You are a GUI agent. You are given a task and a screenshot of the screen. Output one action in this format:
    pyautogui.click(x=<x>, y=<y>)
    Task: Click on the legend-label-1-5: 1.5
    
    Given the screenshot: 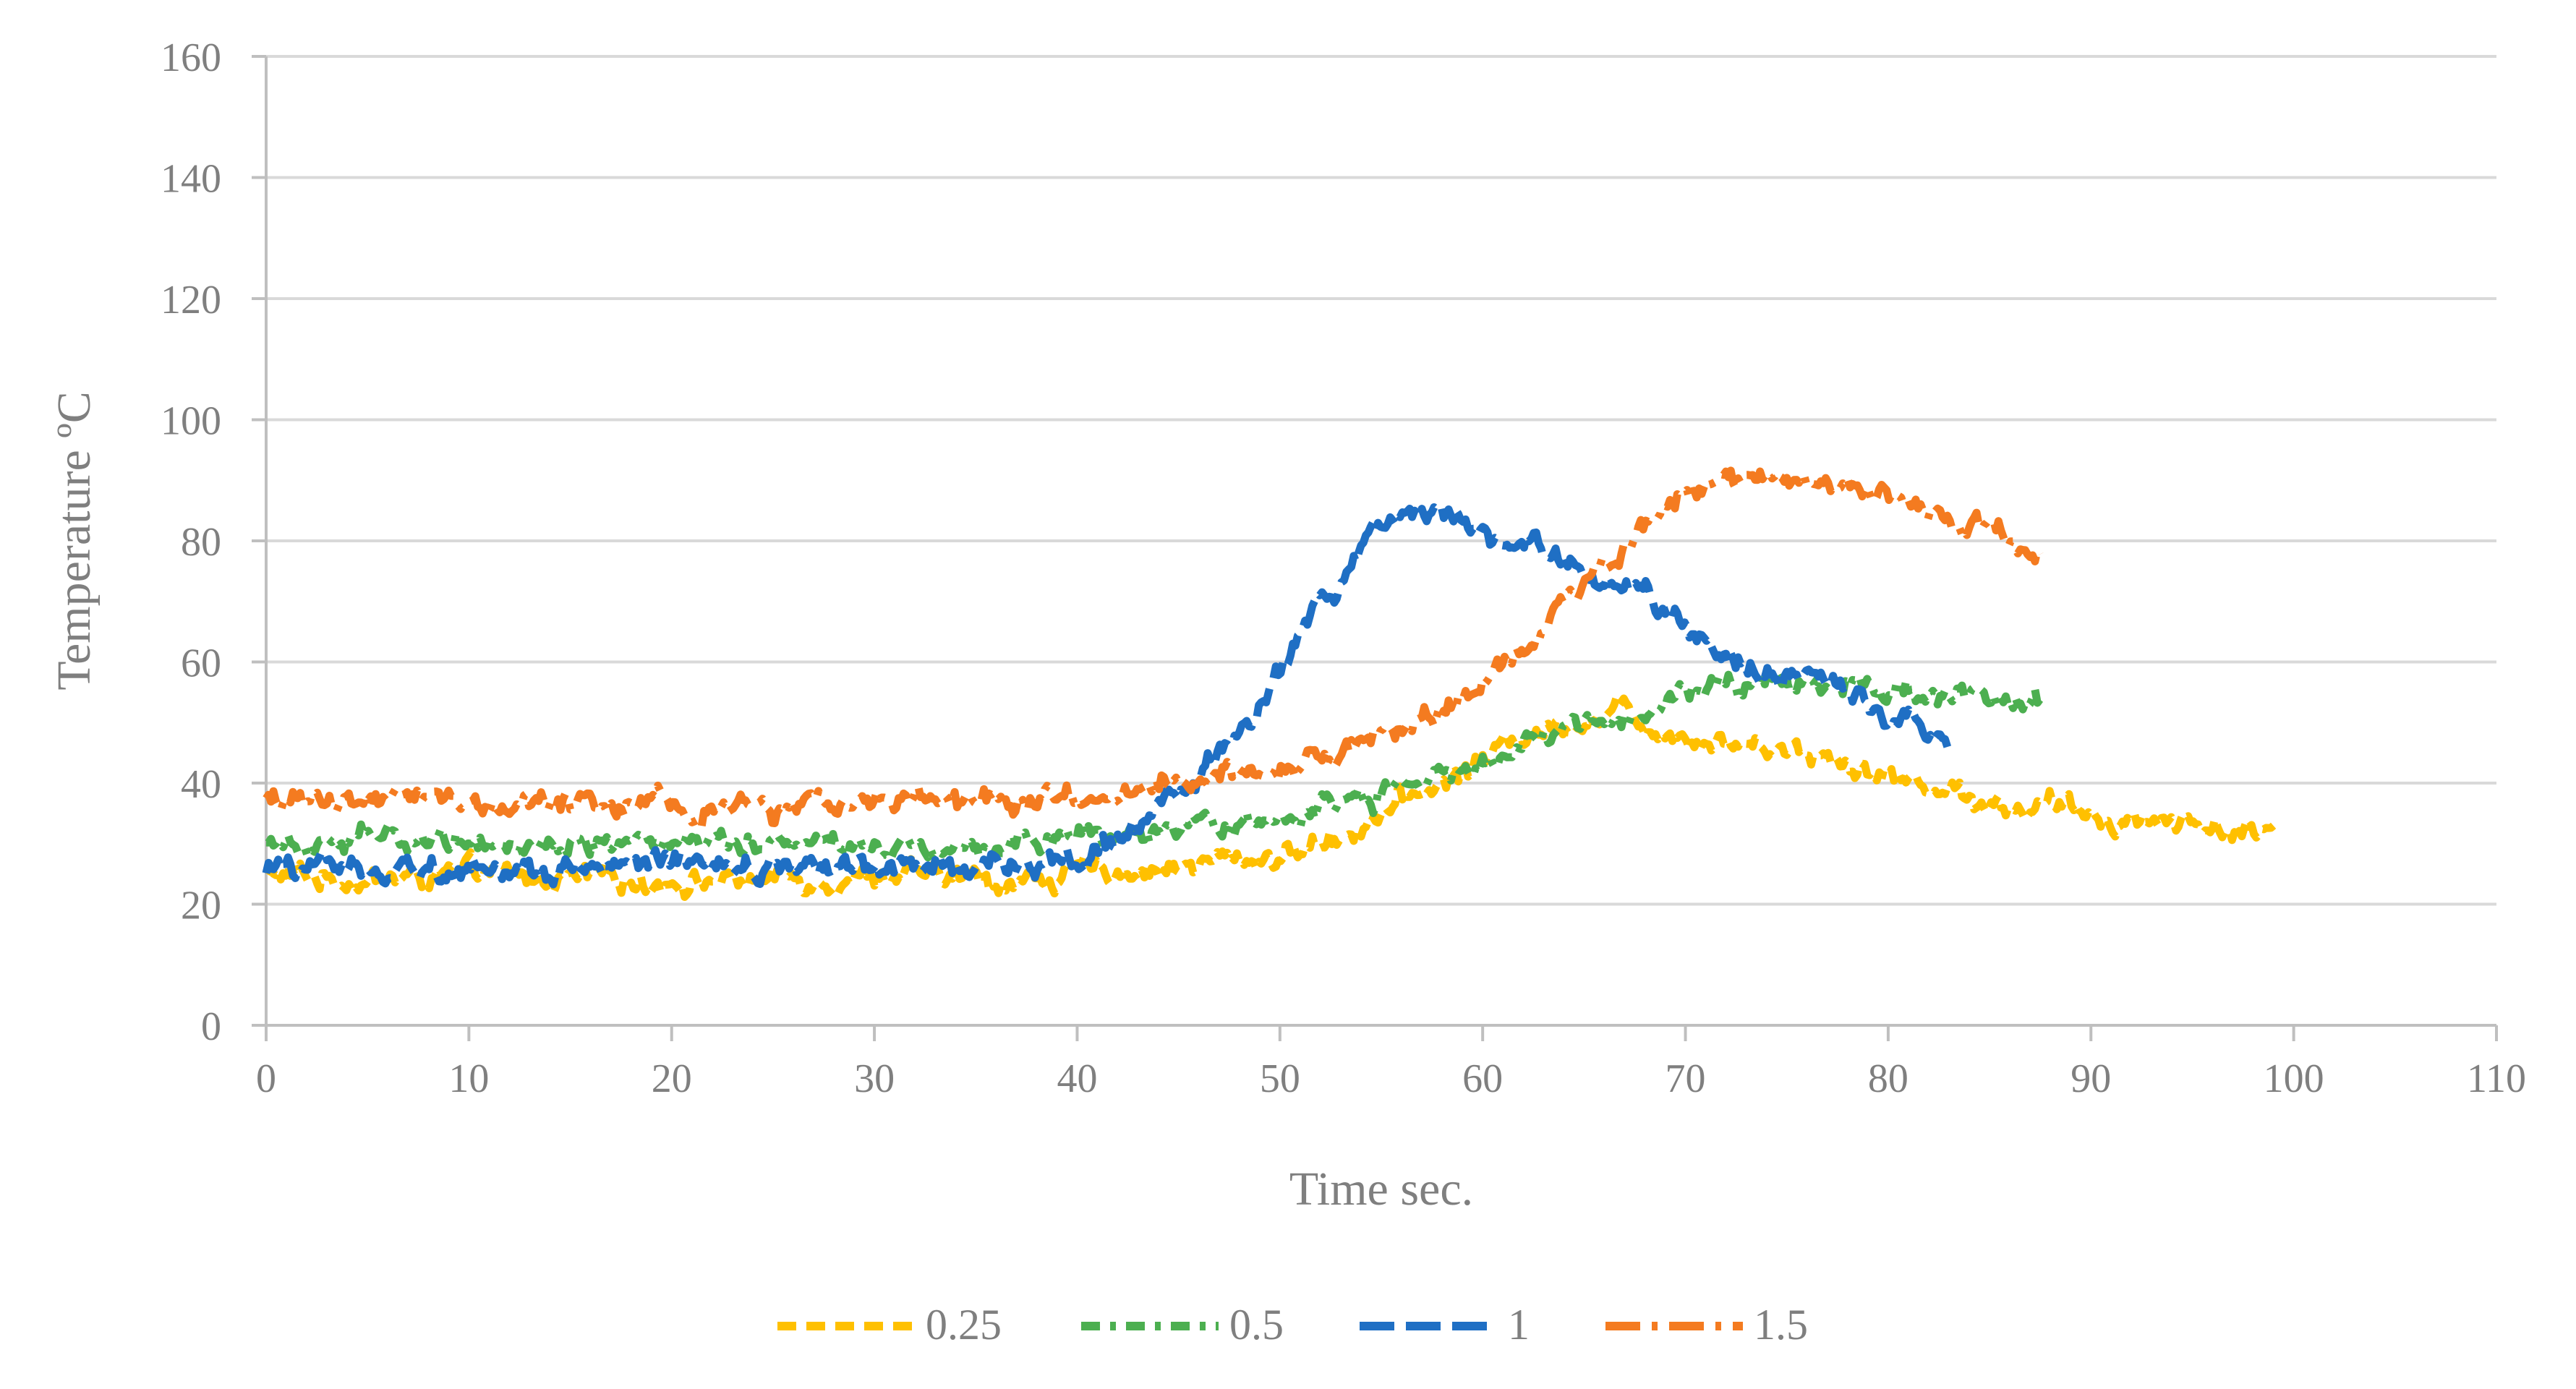 What is the action you would take?
    pyautogui.click(x=1781, y=1325)
    